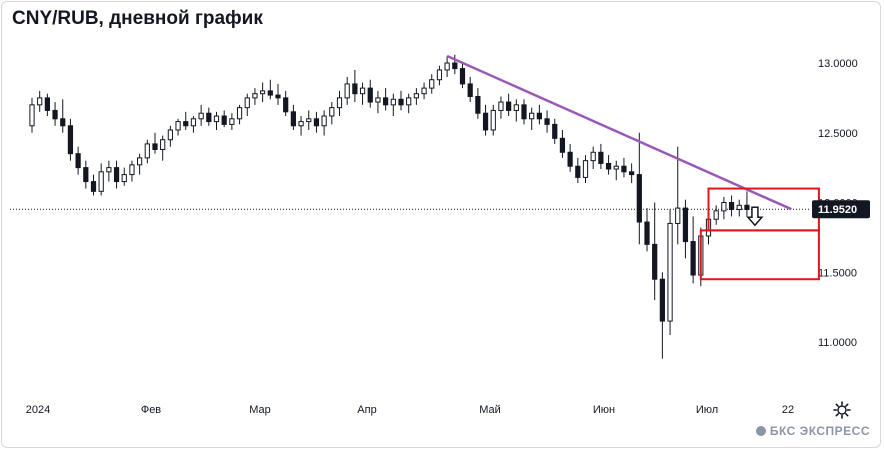 The width and height of the screenshot is (884, 451). What do you see at coordinates (619, 132) in the screenshot?
I see `trendline` at bounding box center [619, 132].